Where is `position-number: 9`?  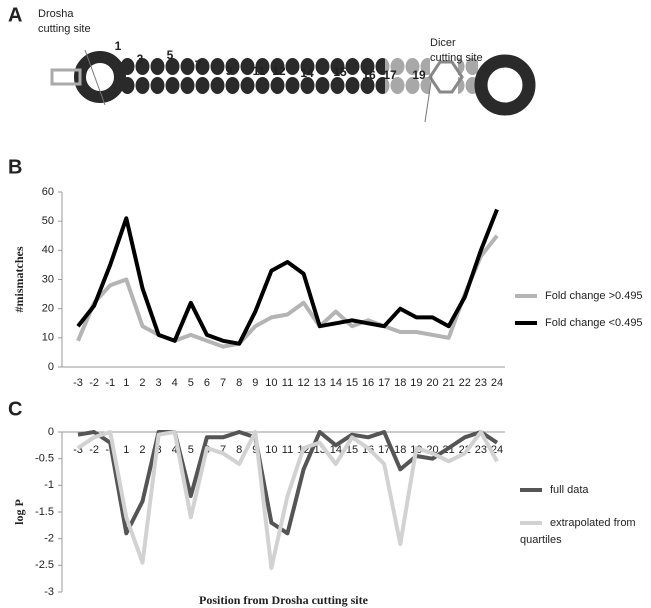 position-number: 9 is located at coordinates (229, 71).